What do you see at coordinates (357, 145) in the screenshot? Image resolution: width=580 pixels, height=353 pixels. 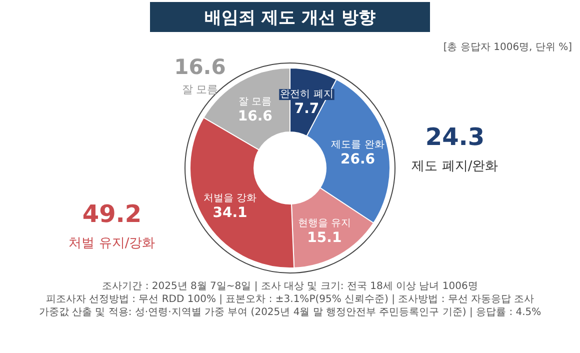 I see `slice-label: 제도를 완화` at bounding box center [357, 145].